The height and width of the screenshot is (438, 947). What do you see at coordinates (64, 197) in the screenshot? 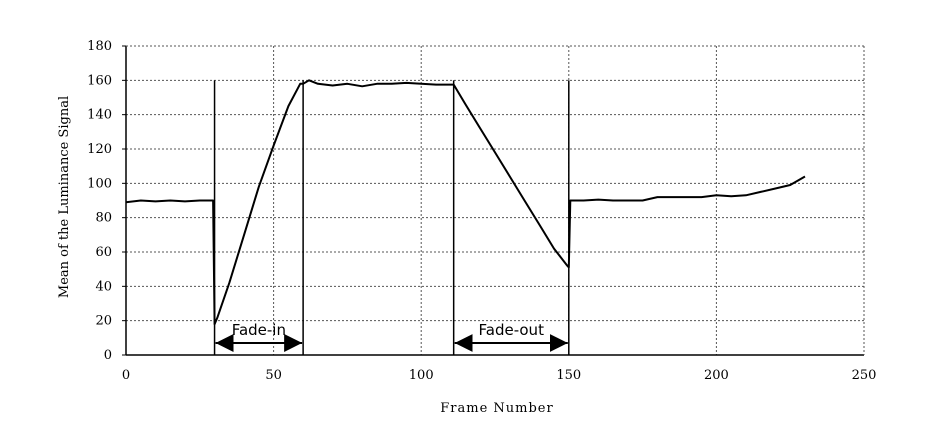
I see `y-axis-title: Mean of the Luminance Signal` at bounding box center [64, 197].